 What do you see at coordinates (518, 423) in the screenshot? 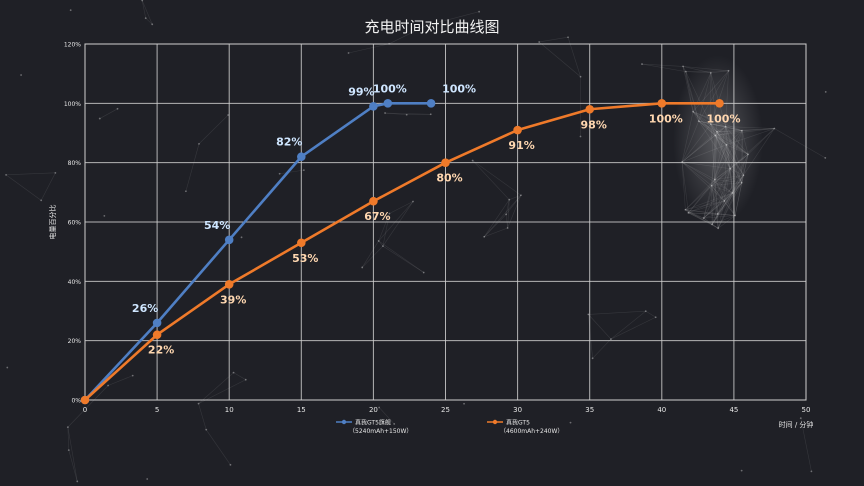
I see `legend-label: 真我GT5` at bounding box center [518, 423].